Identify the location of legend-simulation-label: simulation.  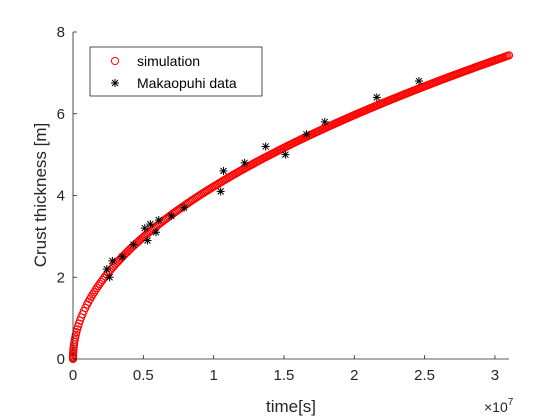
(168, 61).